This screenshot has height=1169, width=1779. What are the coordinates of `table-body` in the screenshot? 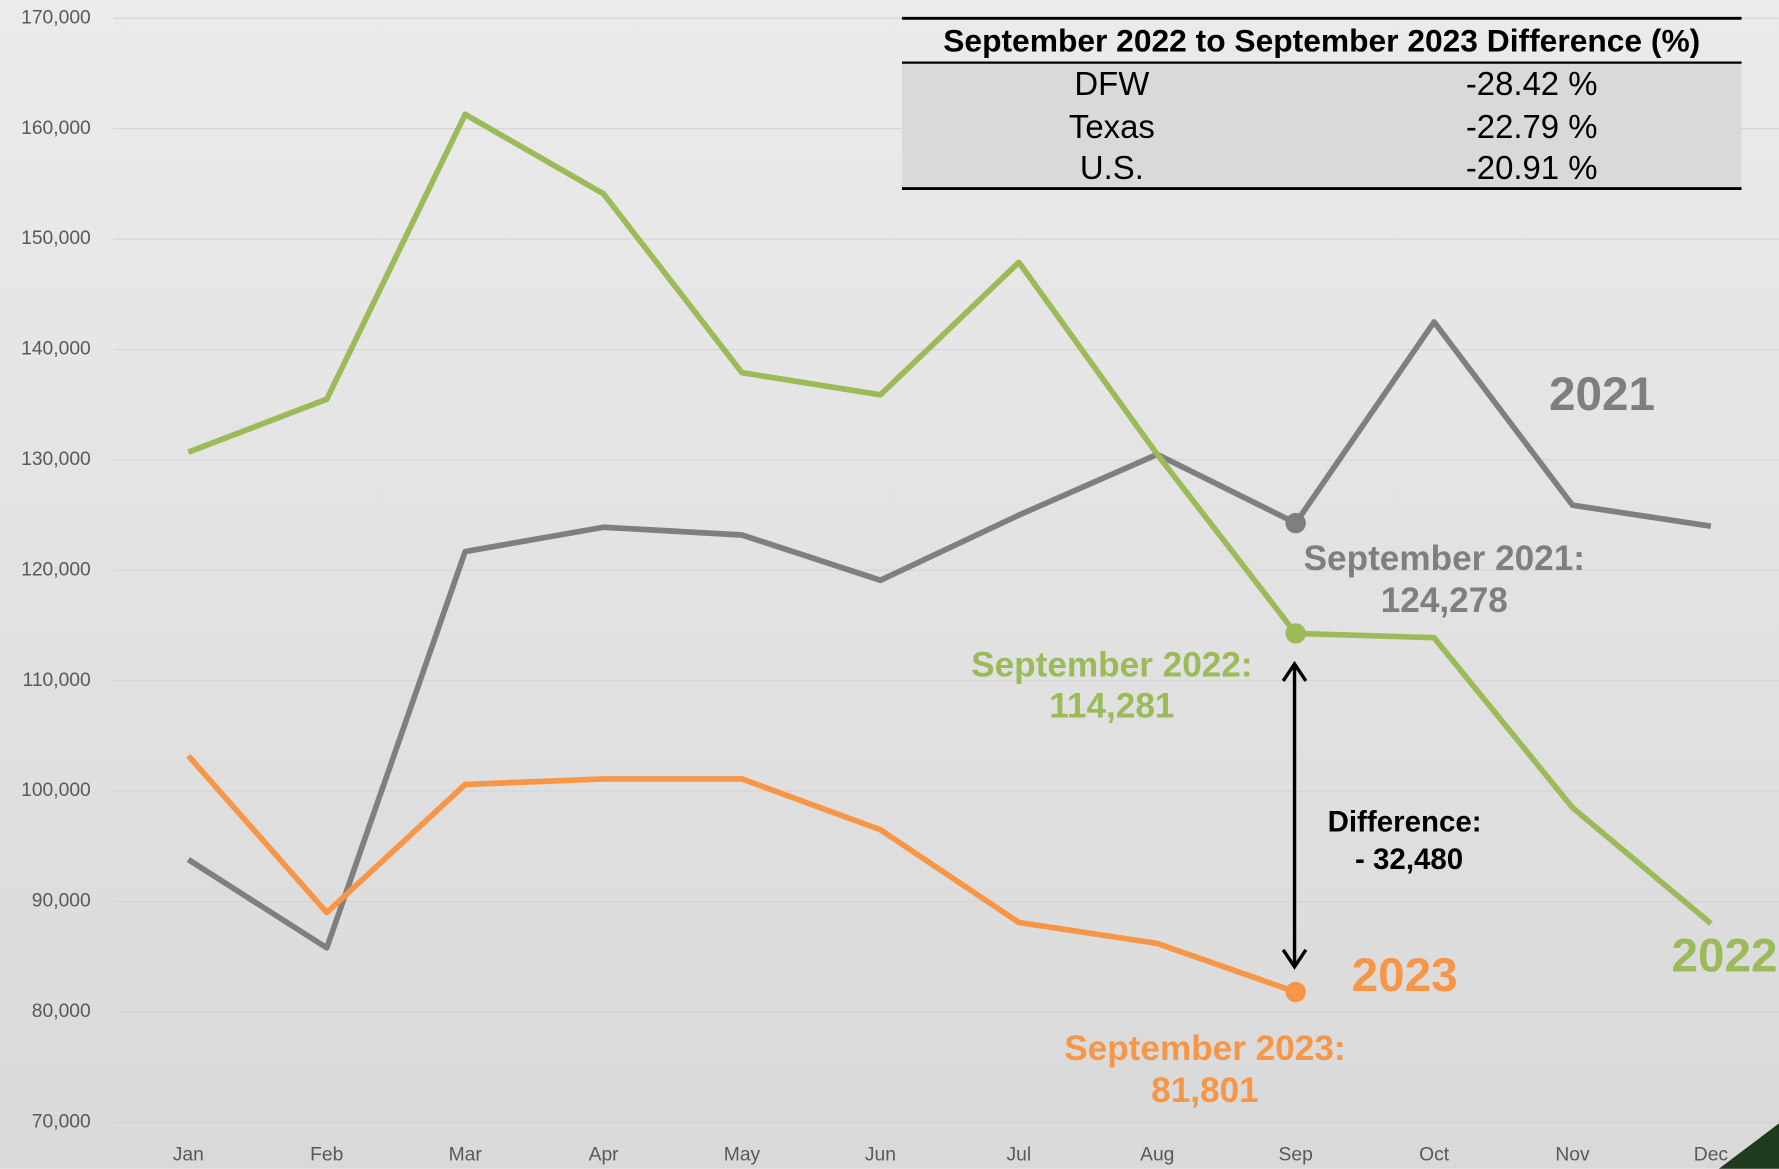 It's located at (1321, 125).